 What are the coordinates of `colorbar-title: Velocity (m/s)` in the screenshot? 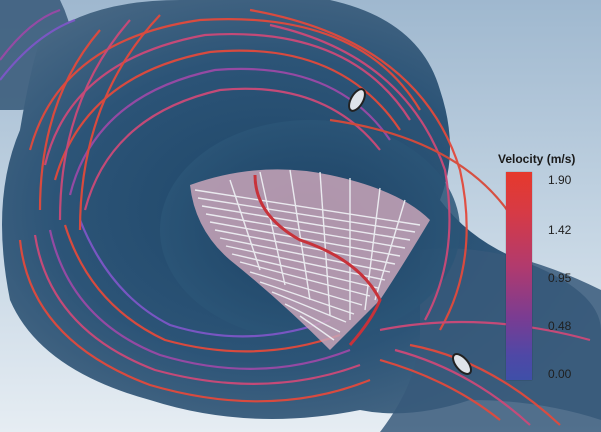 It's located at (537, 159).